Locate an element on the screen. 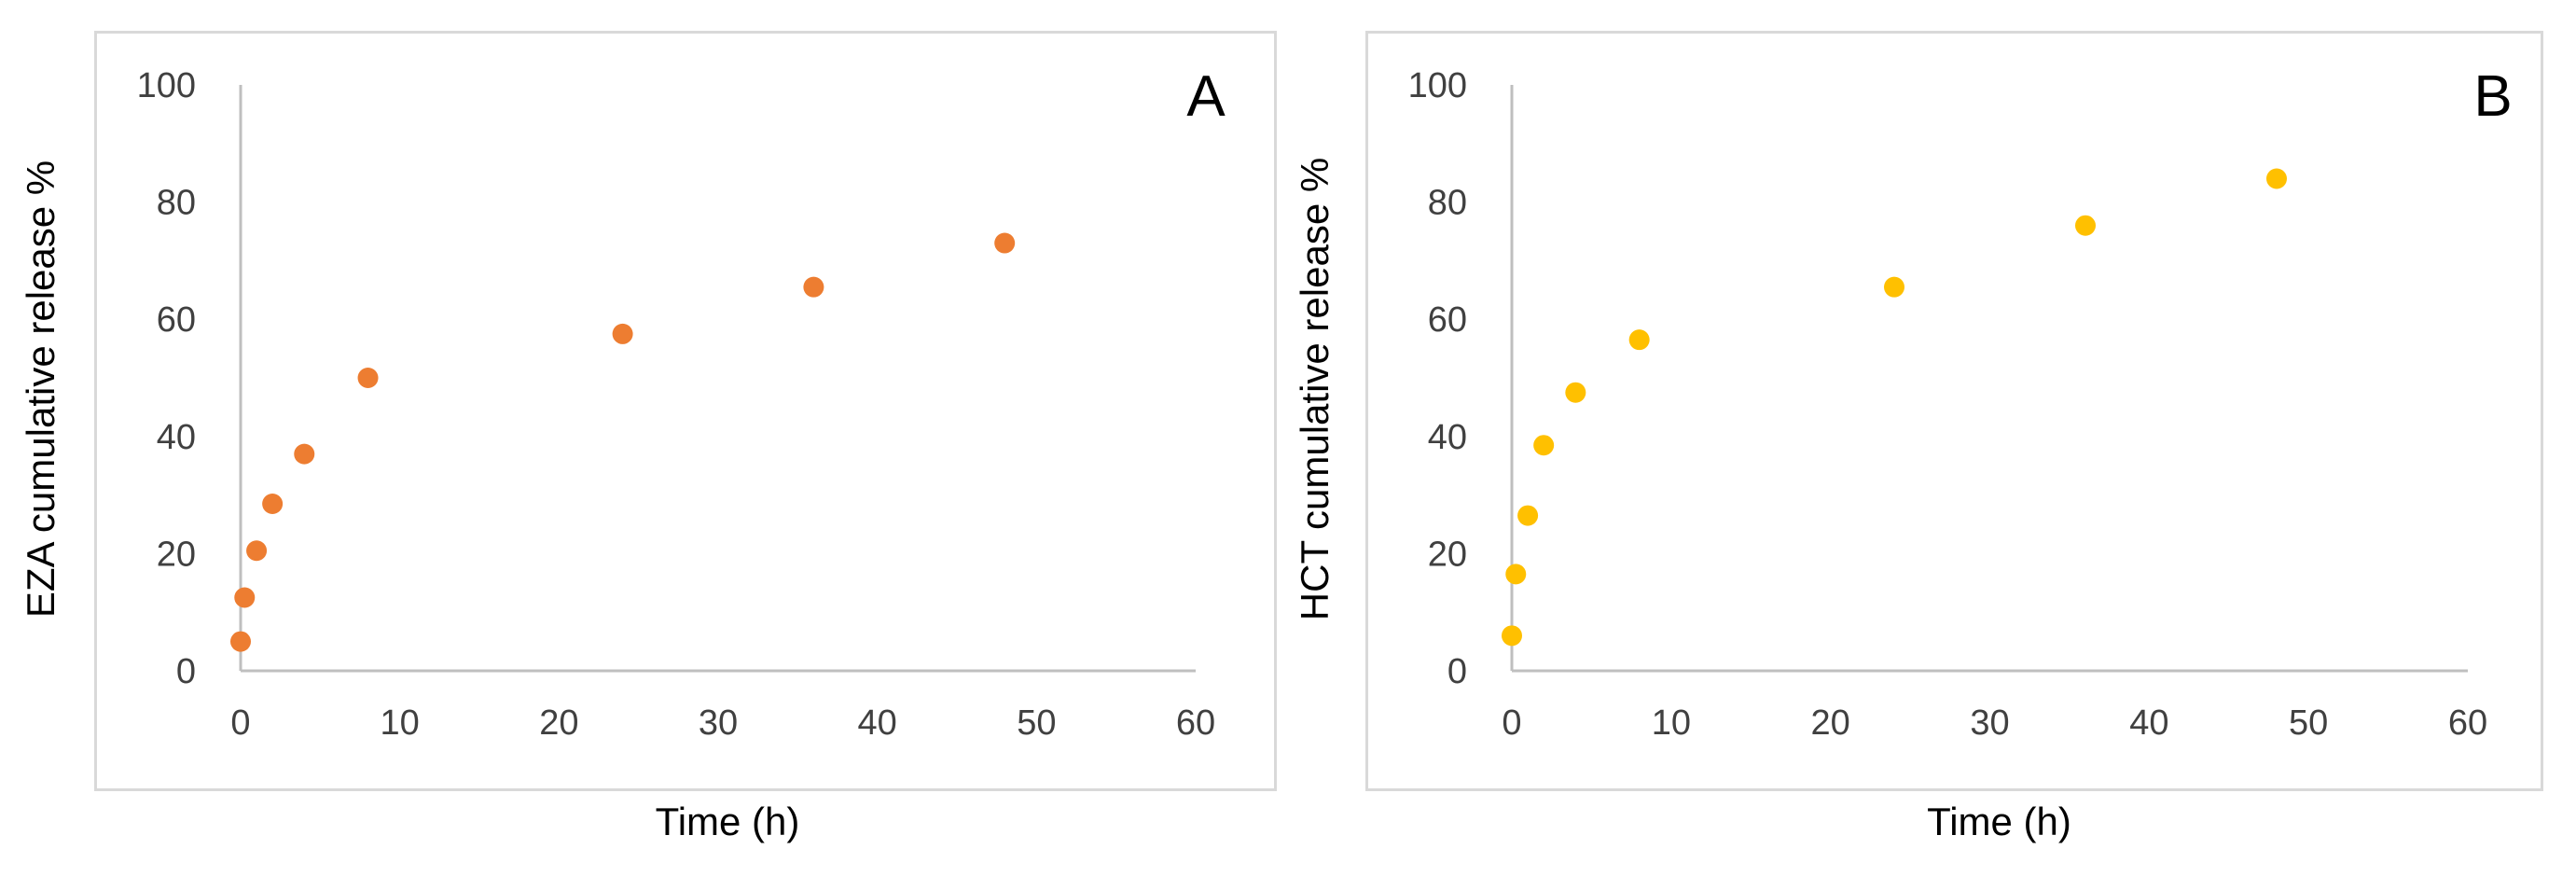 The width and height of the screenshot is (2576, 877). x-tick-label-a: 60 is located at coordinates (1195, 723).